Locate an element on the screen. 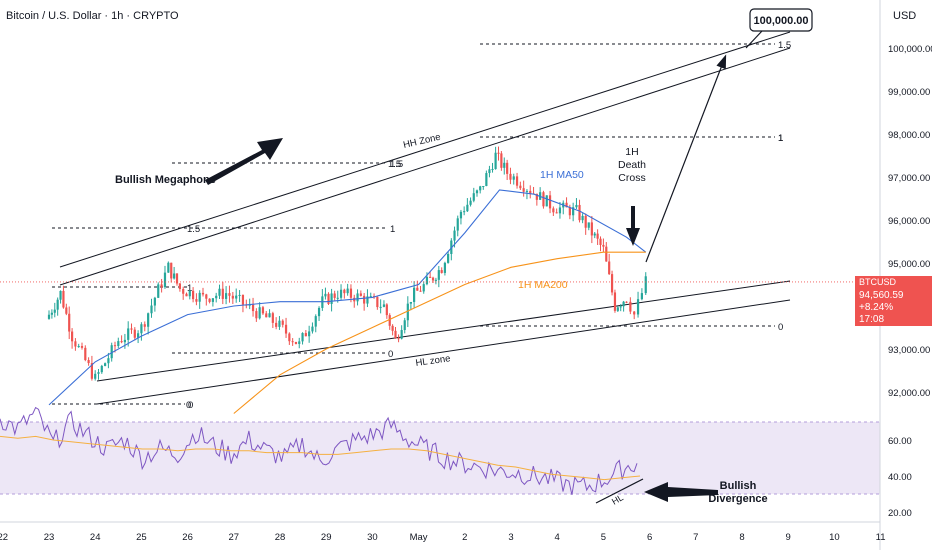  divergence-label: Bullish is located at coordinates (738, 486).